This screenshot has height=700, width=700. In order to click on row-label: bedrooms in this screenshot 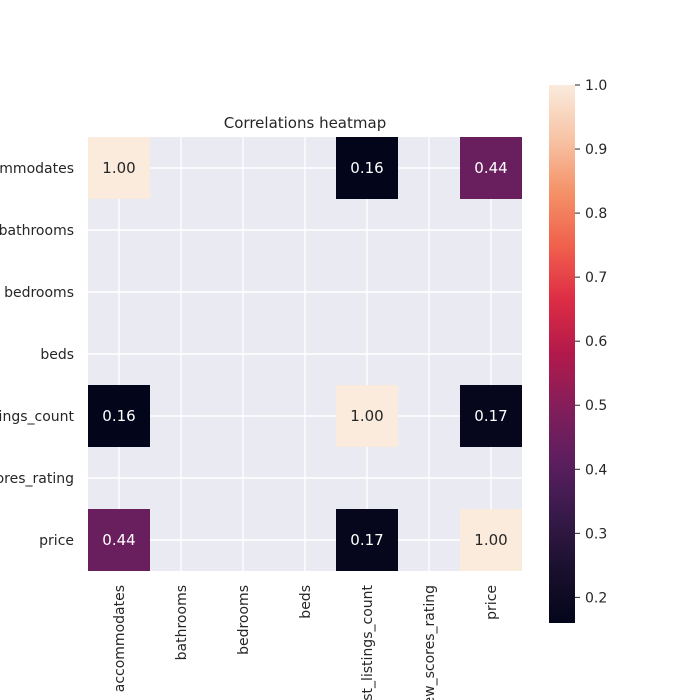, I will do `click(39, 293)`.